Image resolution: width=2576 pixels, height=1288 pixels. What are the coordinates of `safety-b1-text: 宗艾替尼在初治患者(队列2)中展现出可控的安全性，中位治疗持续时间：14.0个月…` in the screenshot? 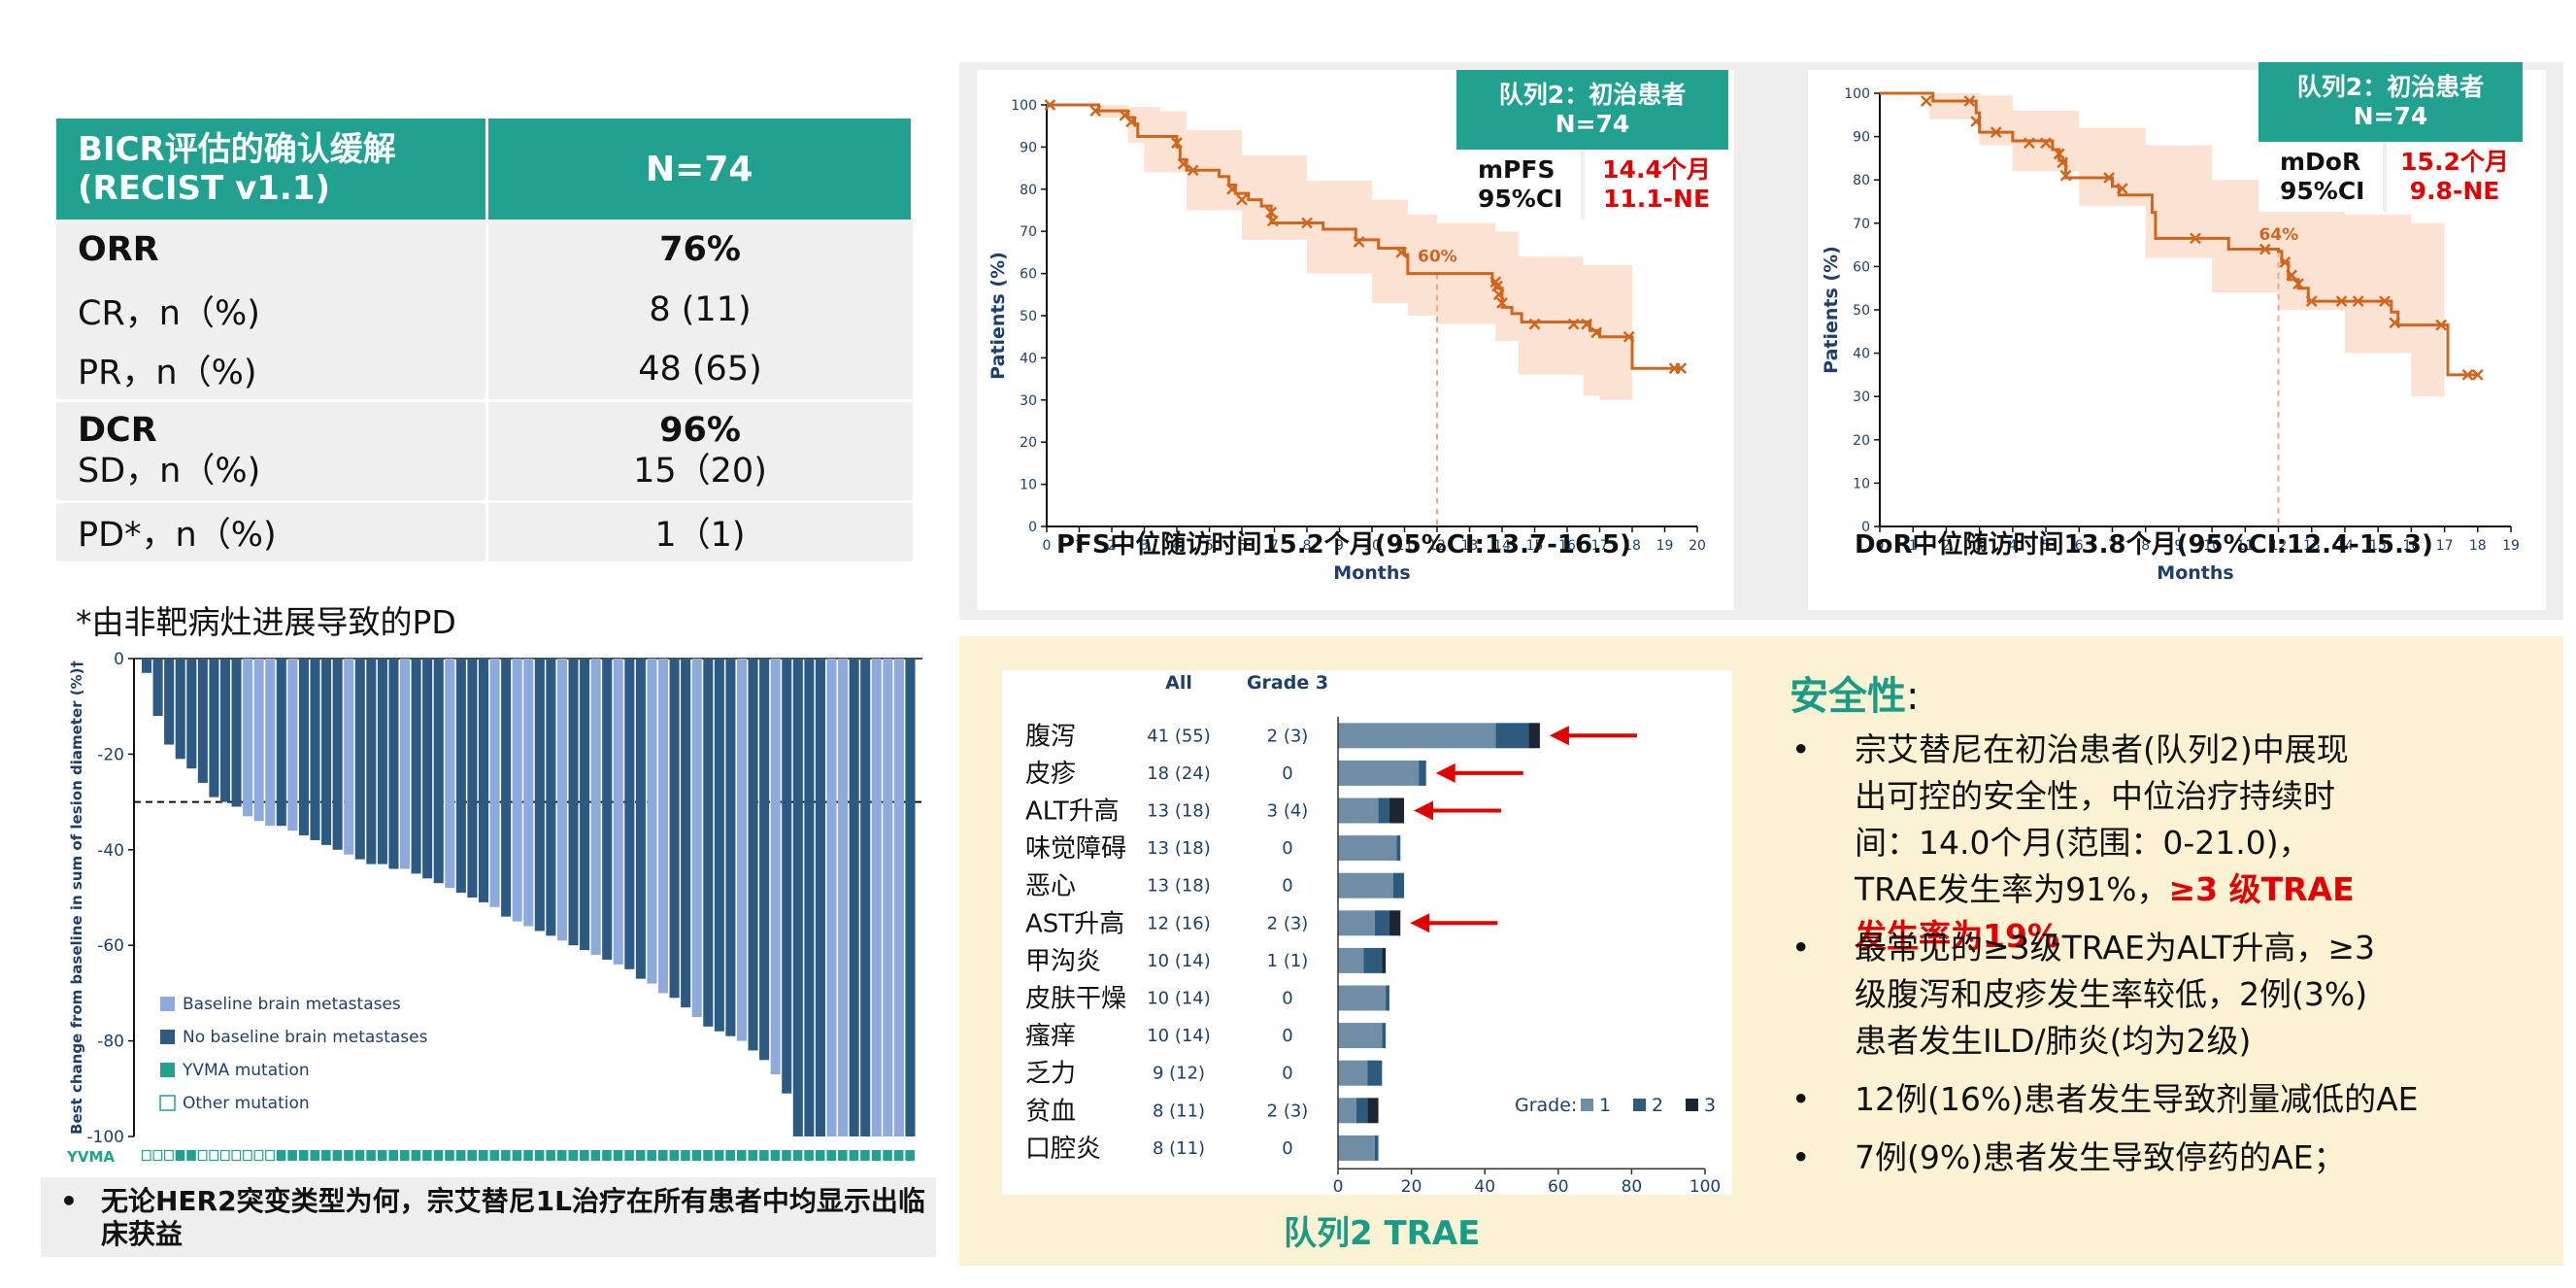 It's located at (2102, 819).